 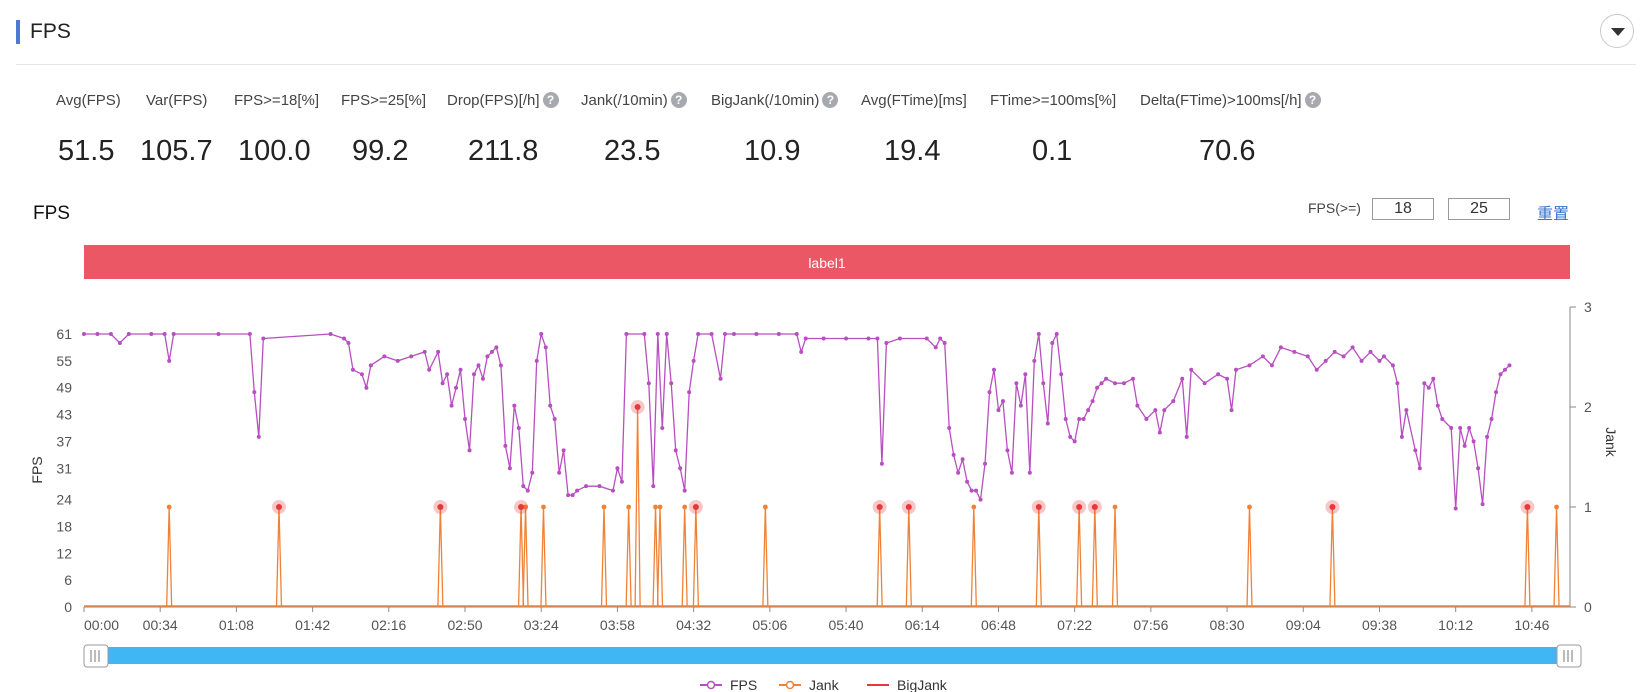 I want to click on x-tick-label: 03:24, so click(x=541, y=625).